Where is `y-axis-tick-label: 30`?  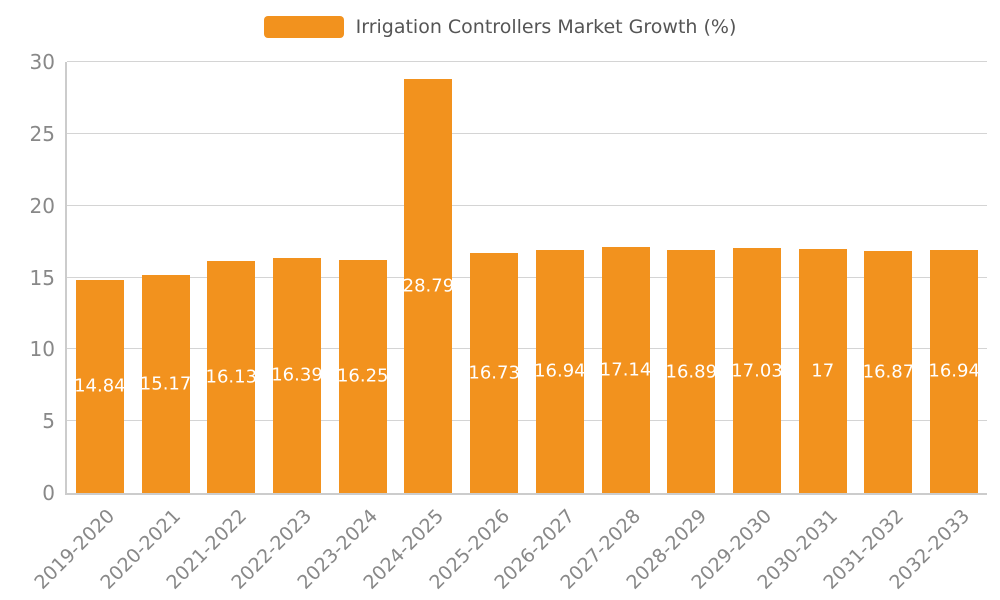
y-axis-tick-label: 30 is located at coordinates (42, 62).